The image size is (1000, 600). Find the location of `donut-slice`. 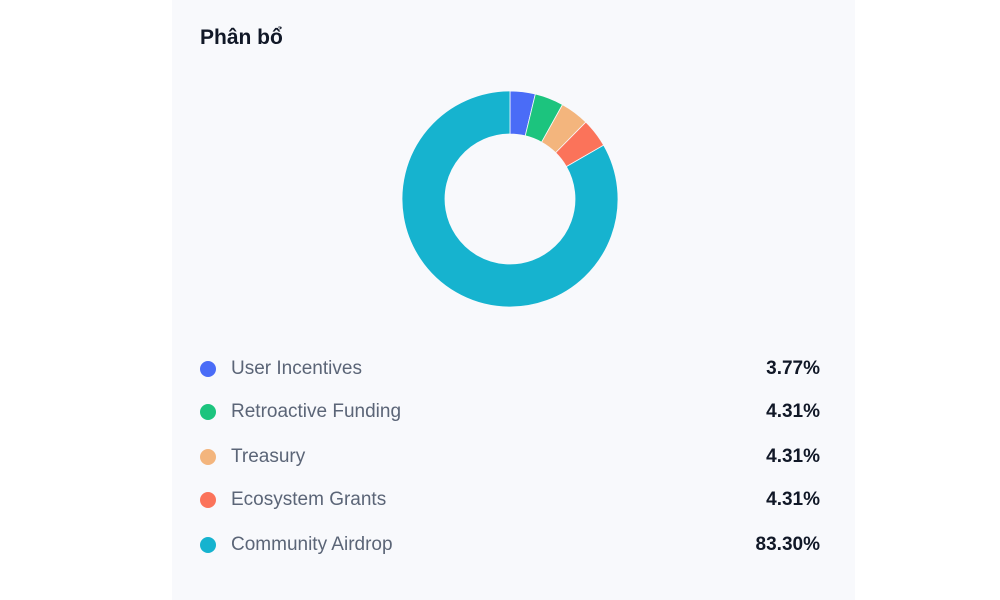

donut-slice is located at coordinates (510, 199).